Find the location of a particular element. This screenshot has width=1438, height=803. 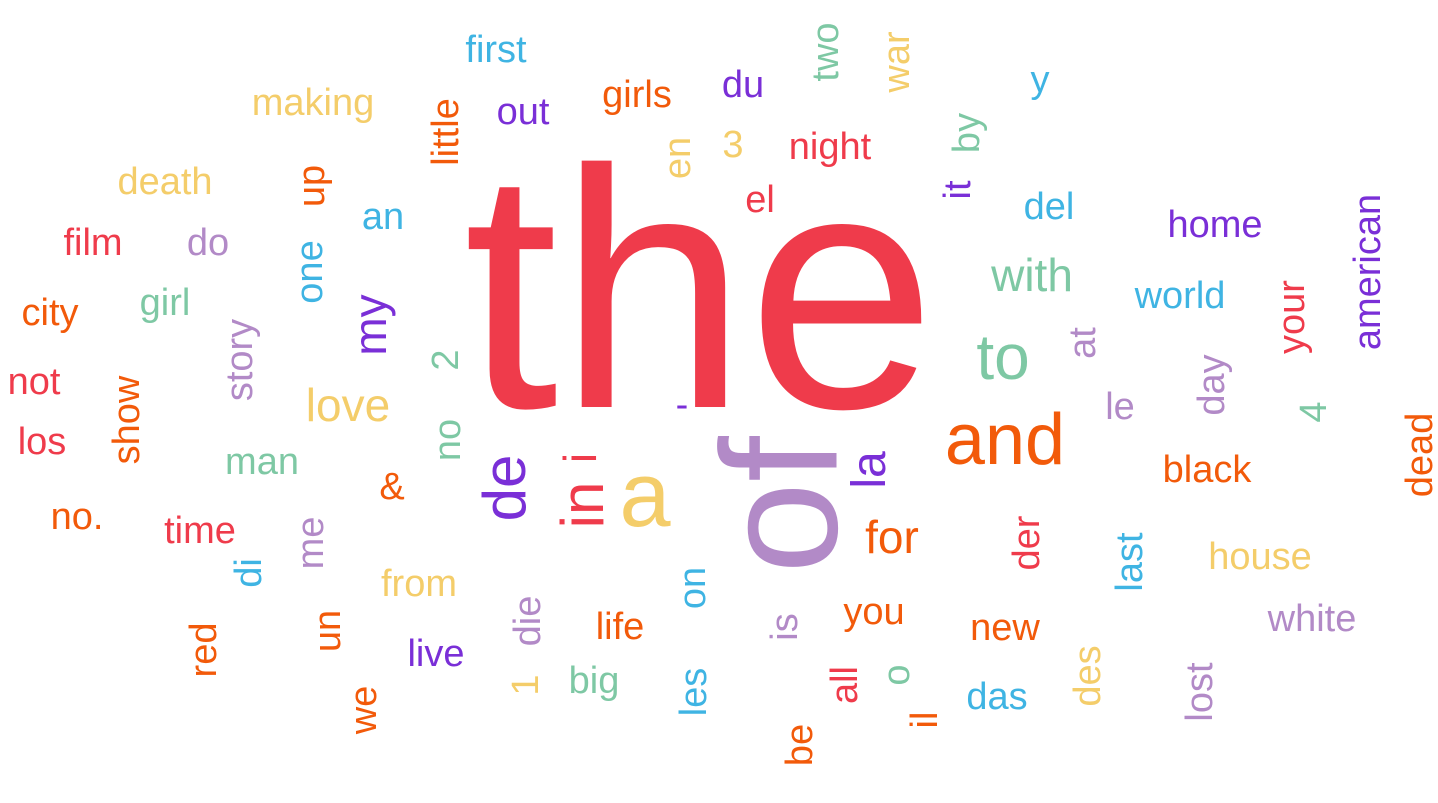

word-dead: dead is located at coordinates (1418, 455).